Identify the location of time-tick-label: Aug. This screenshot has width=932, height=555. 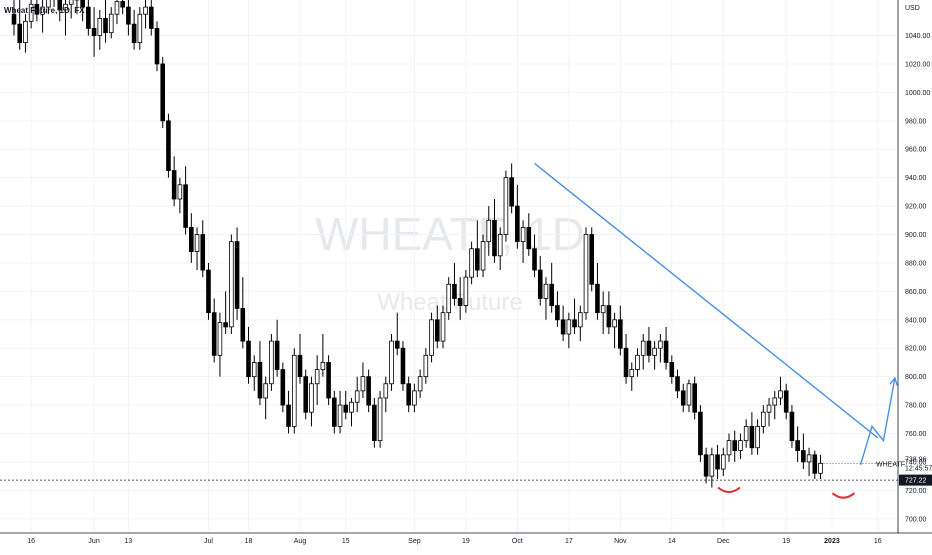
(300, 541).